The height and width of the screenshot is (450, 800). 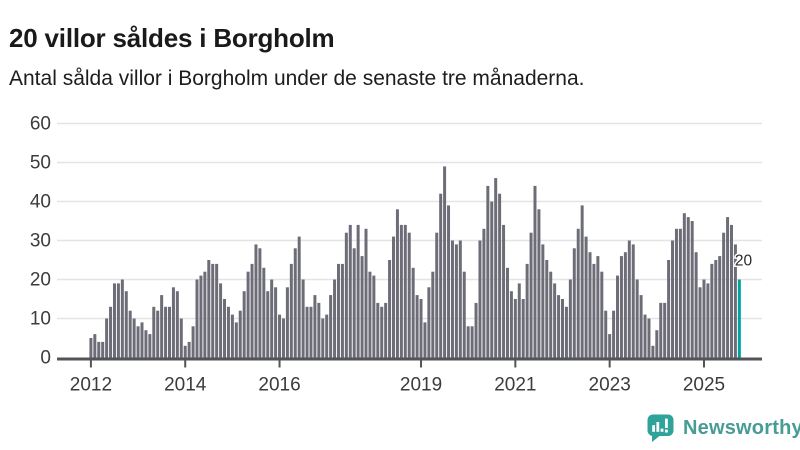 I want to click on x-axis-label: 2023, so click(x=610, y=385).